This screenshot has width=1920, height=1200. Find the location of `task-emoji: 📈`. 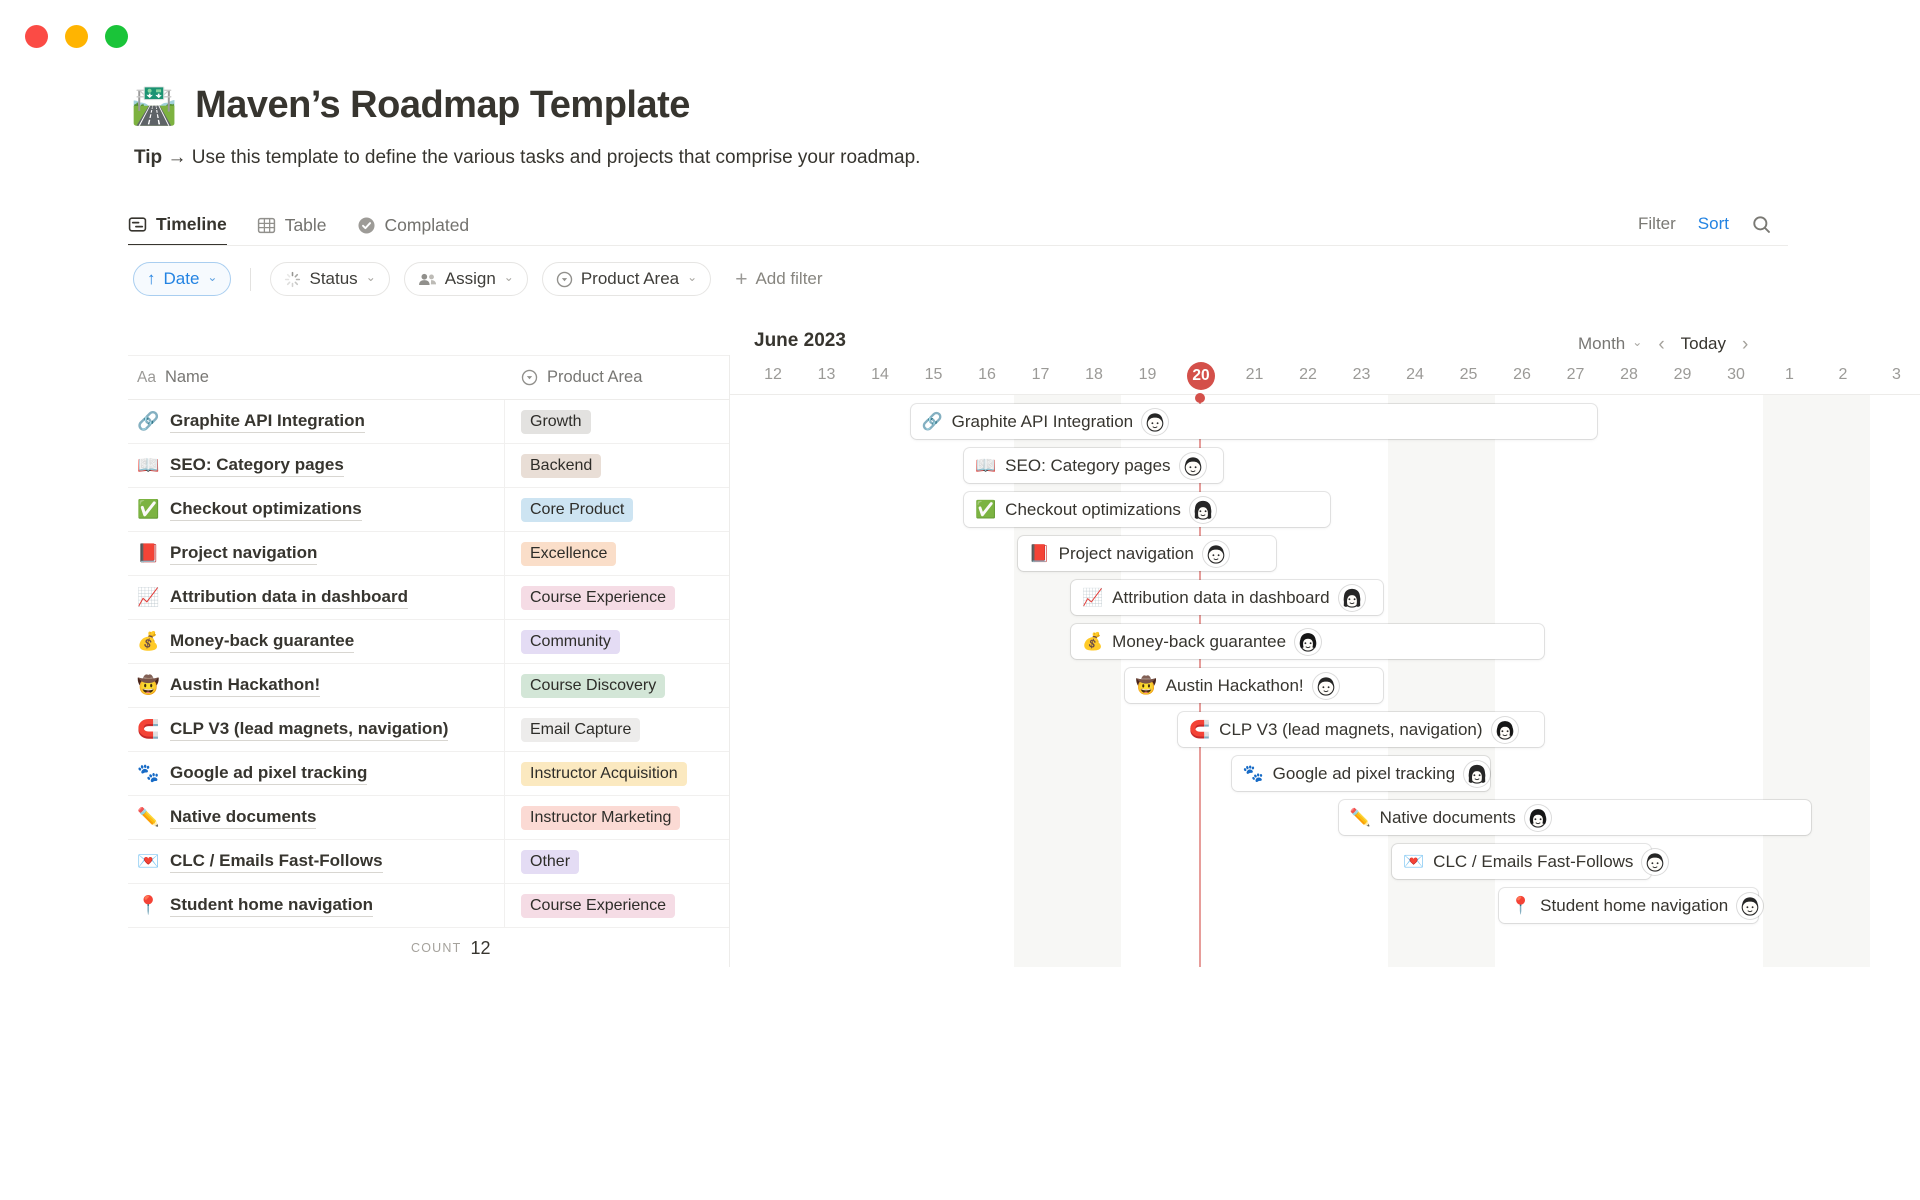

task-emoji: 📈 is located at coordinates (1093, 597).